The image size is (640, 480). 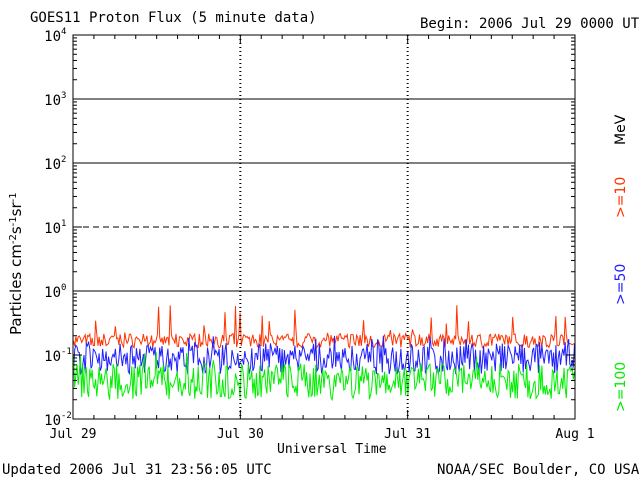 I want to click on y-tick-label-1: 10, so click(x=52, y=357).